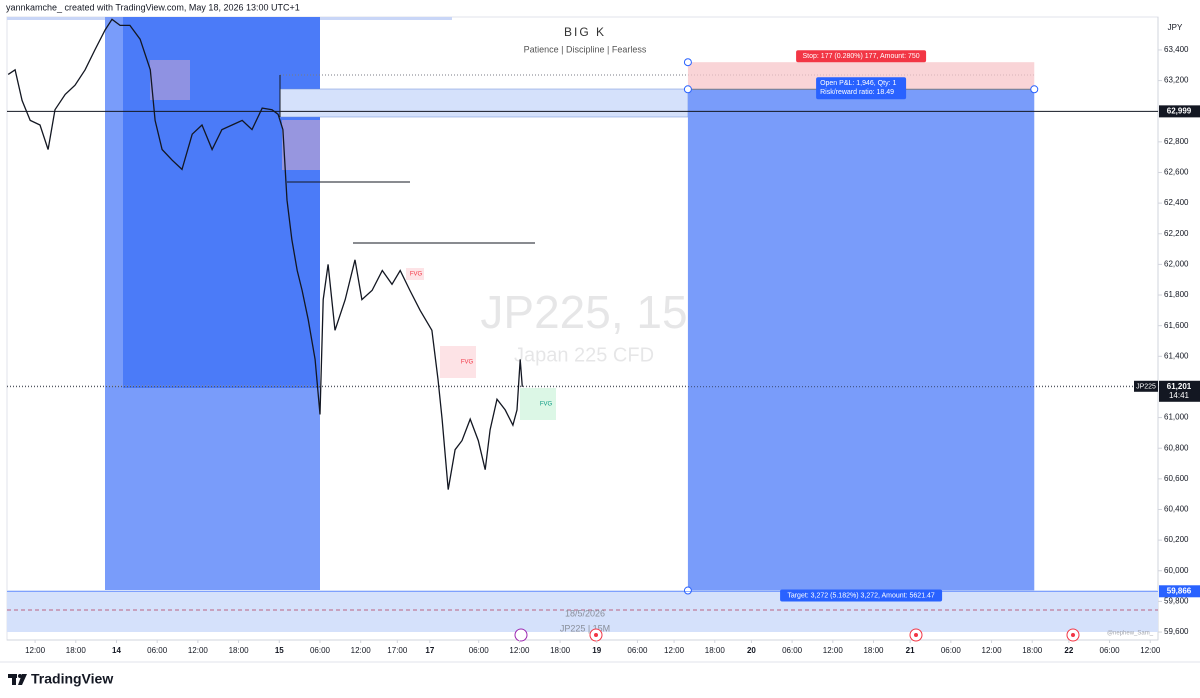  I want to click on y-tick-label: 59,800, so click(1176, 601).